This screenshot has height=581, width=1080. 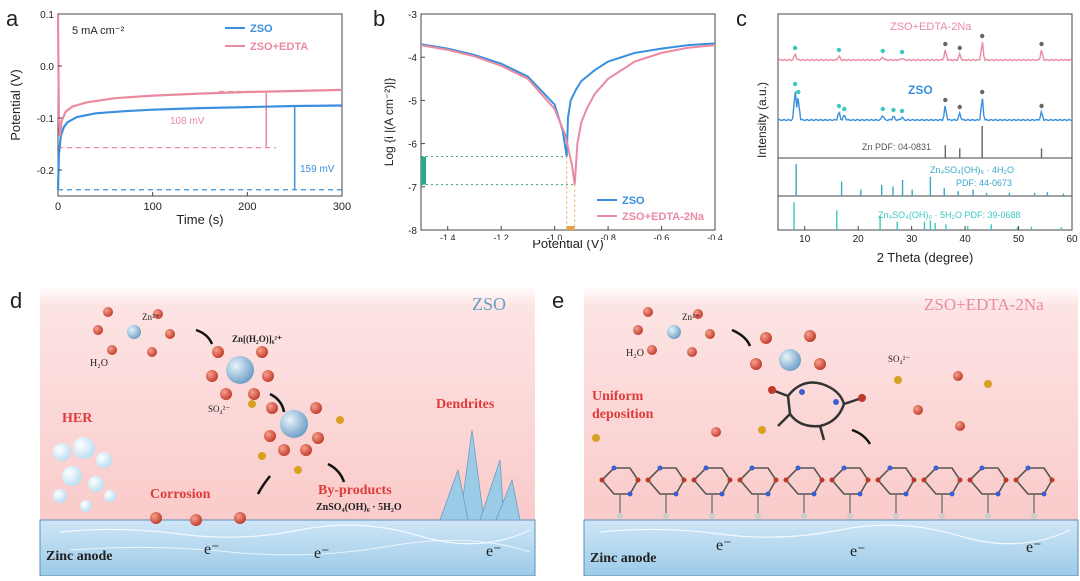 I want to click on panel-c-label-zso: ZSO, so click(x=920, y=90).